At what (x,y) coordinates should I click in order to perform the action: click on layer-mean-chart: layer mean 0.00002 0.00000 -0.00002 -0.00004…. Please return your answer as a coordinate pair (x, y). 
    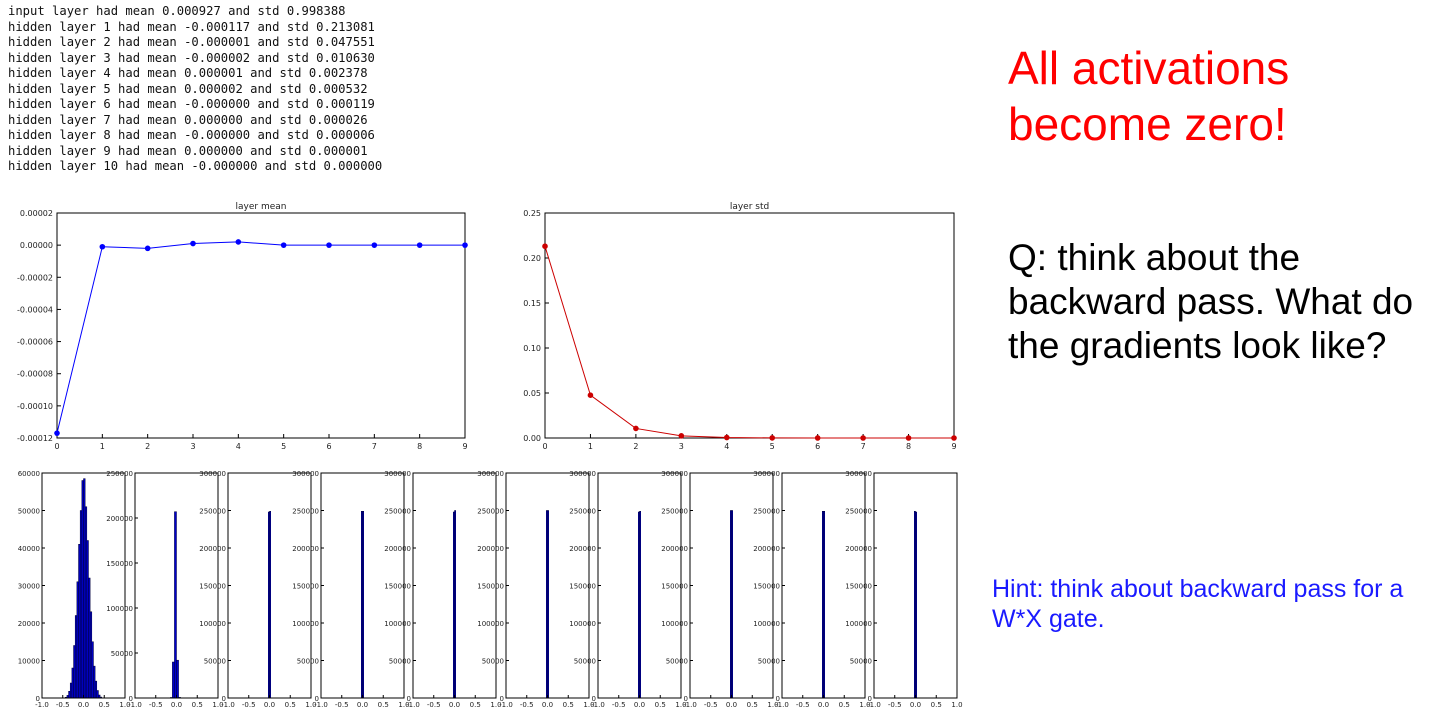
    Looking at the image, I should click on (242, 326).